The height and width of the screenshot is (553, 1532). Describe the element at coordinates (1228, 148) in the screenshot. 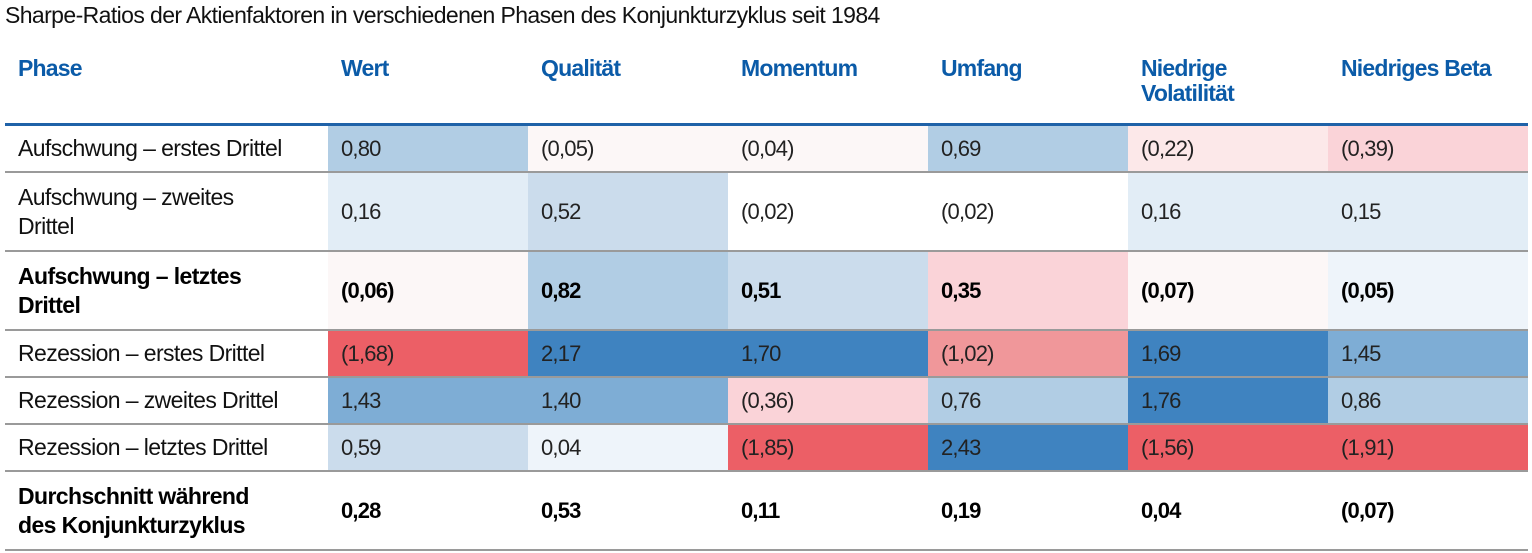

I see `value-cell: (0,22)` at that location.